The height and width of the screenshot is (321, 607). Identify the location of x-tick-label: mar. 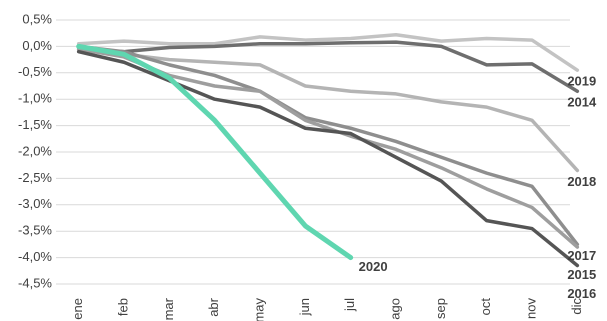
(168, 308).